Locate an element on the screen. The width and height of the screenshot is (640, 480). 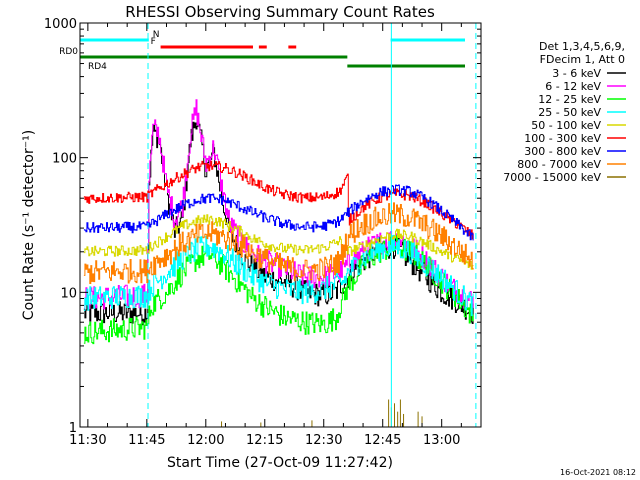
y-tick-label-1: 10 is located at coordinates (68, 293).